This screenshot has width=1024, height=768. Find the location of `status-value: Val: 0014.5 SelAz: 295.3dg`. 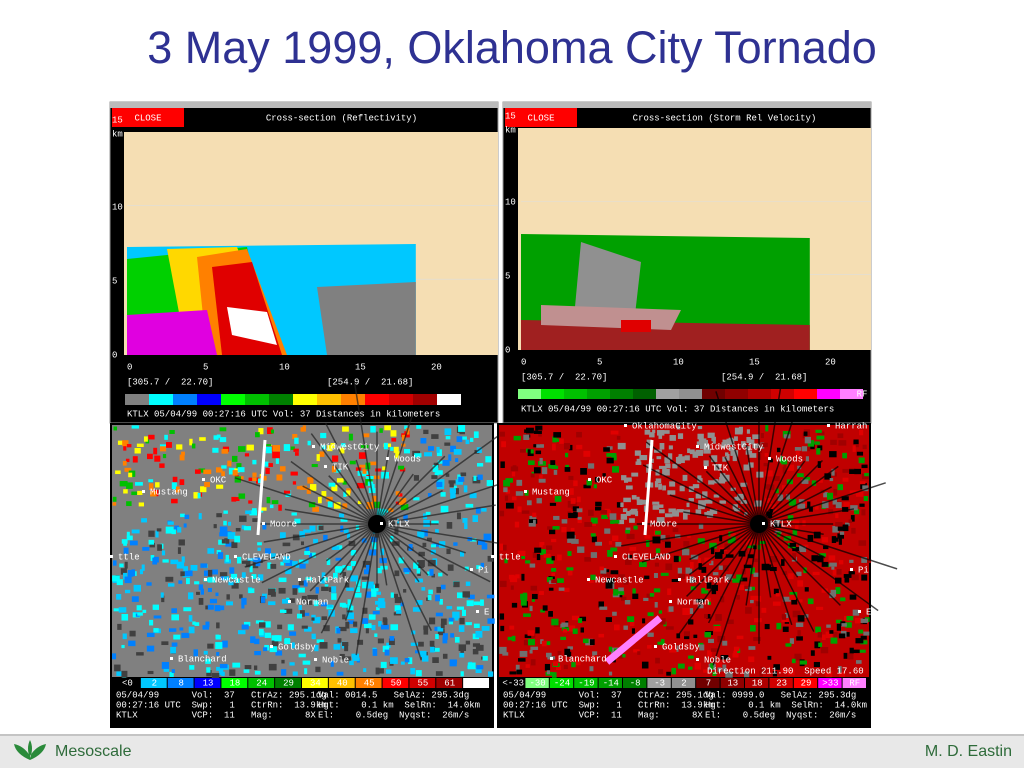

status-value: Val: 0014.5 SelAz: 295.3dg is located at coordinates (393, 695).